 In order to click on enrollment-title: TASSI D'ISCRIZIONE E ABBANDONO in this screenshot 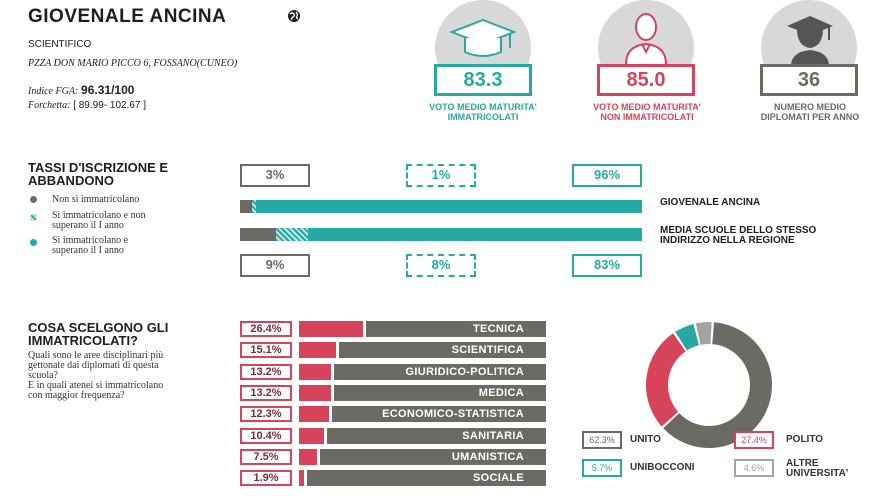, I will do `click(98, 174)`.